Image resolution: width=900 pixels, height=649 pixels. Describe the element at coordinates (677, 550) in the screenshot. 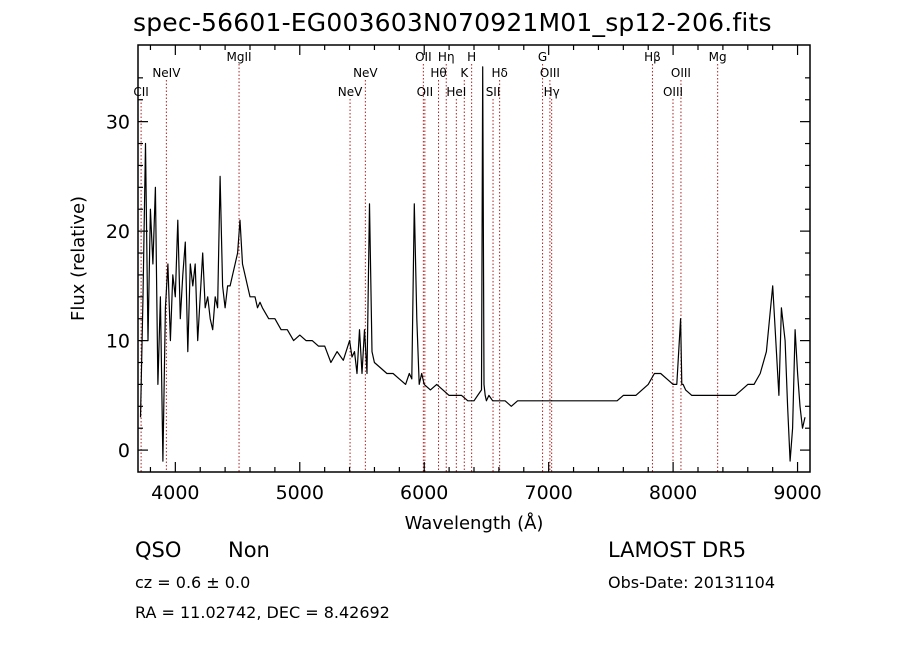

I see `survey-name: LAMOST DR5` at that location.